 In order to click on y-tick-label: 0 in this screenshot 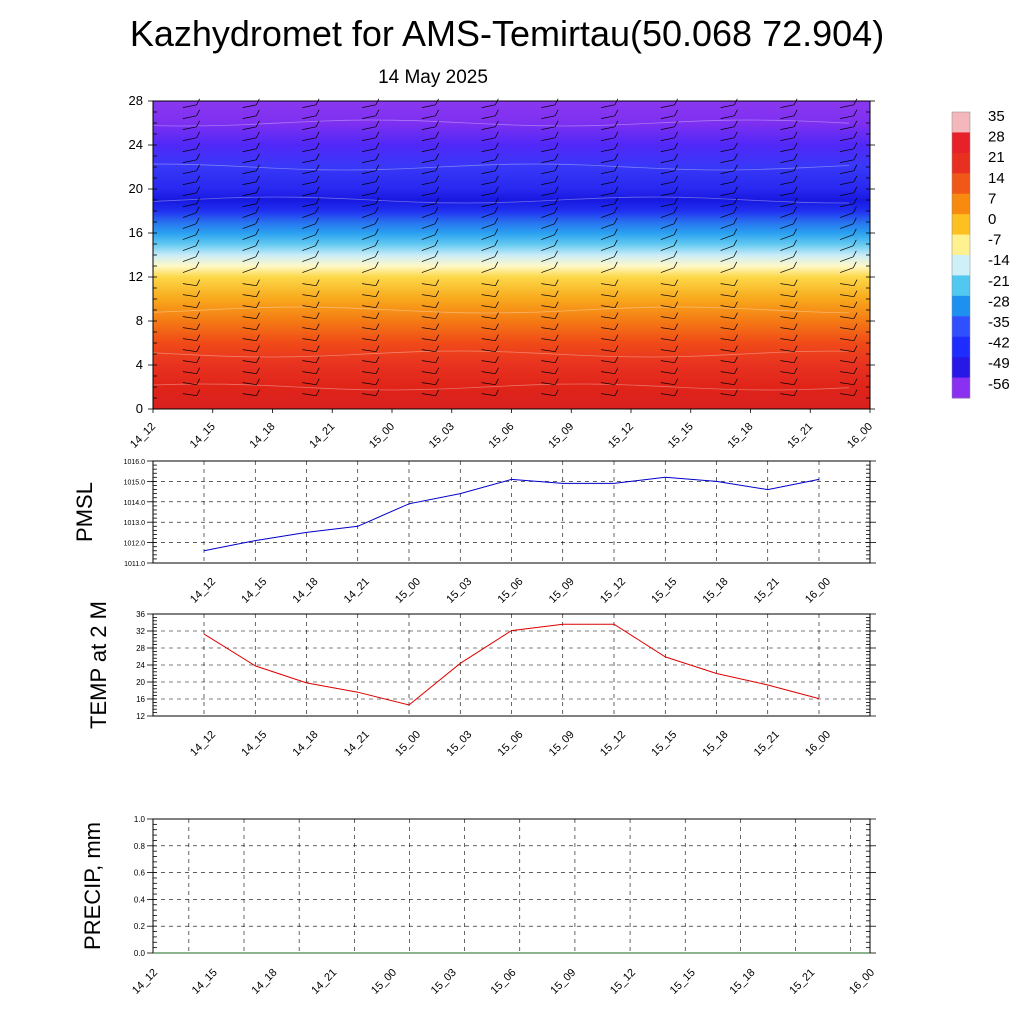, I will do `click(139, 408)`.